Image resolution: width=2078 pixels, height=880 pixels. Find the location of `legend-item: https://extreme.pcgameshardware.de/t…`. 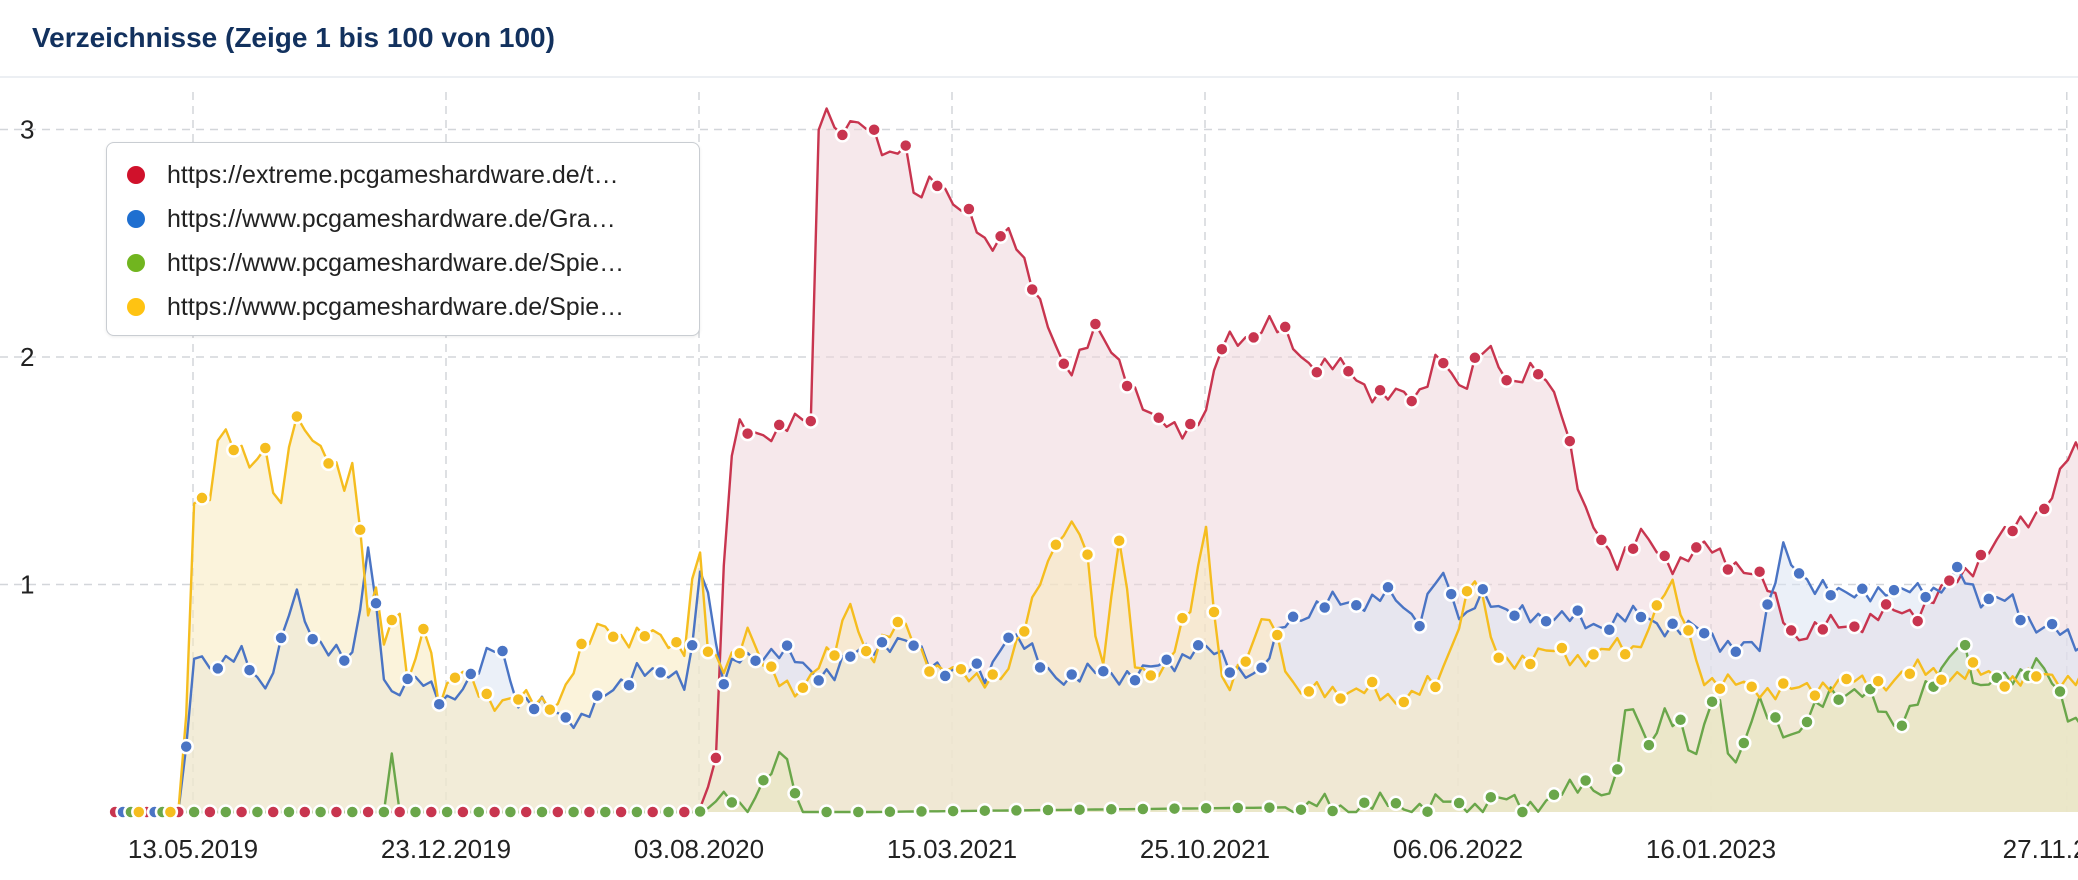

legend-item: https://extreme.pcgameshardware.de/t… is located at coordinates (373, 175).